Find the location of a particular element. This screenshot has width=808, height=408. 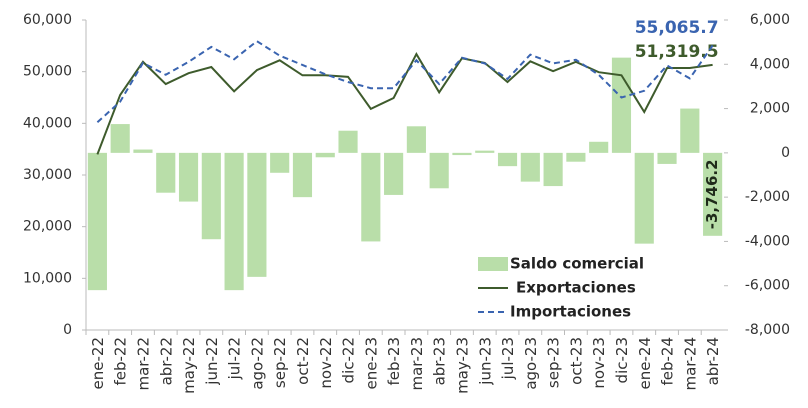

y2-tick-label: -8,000 is located at coordinates (767, 330).